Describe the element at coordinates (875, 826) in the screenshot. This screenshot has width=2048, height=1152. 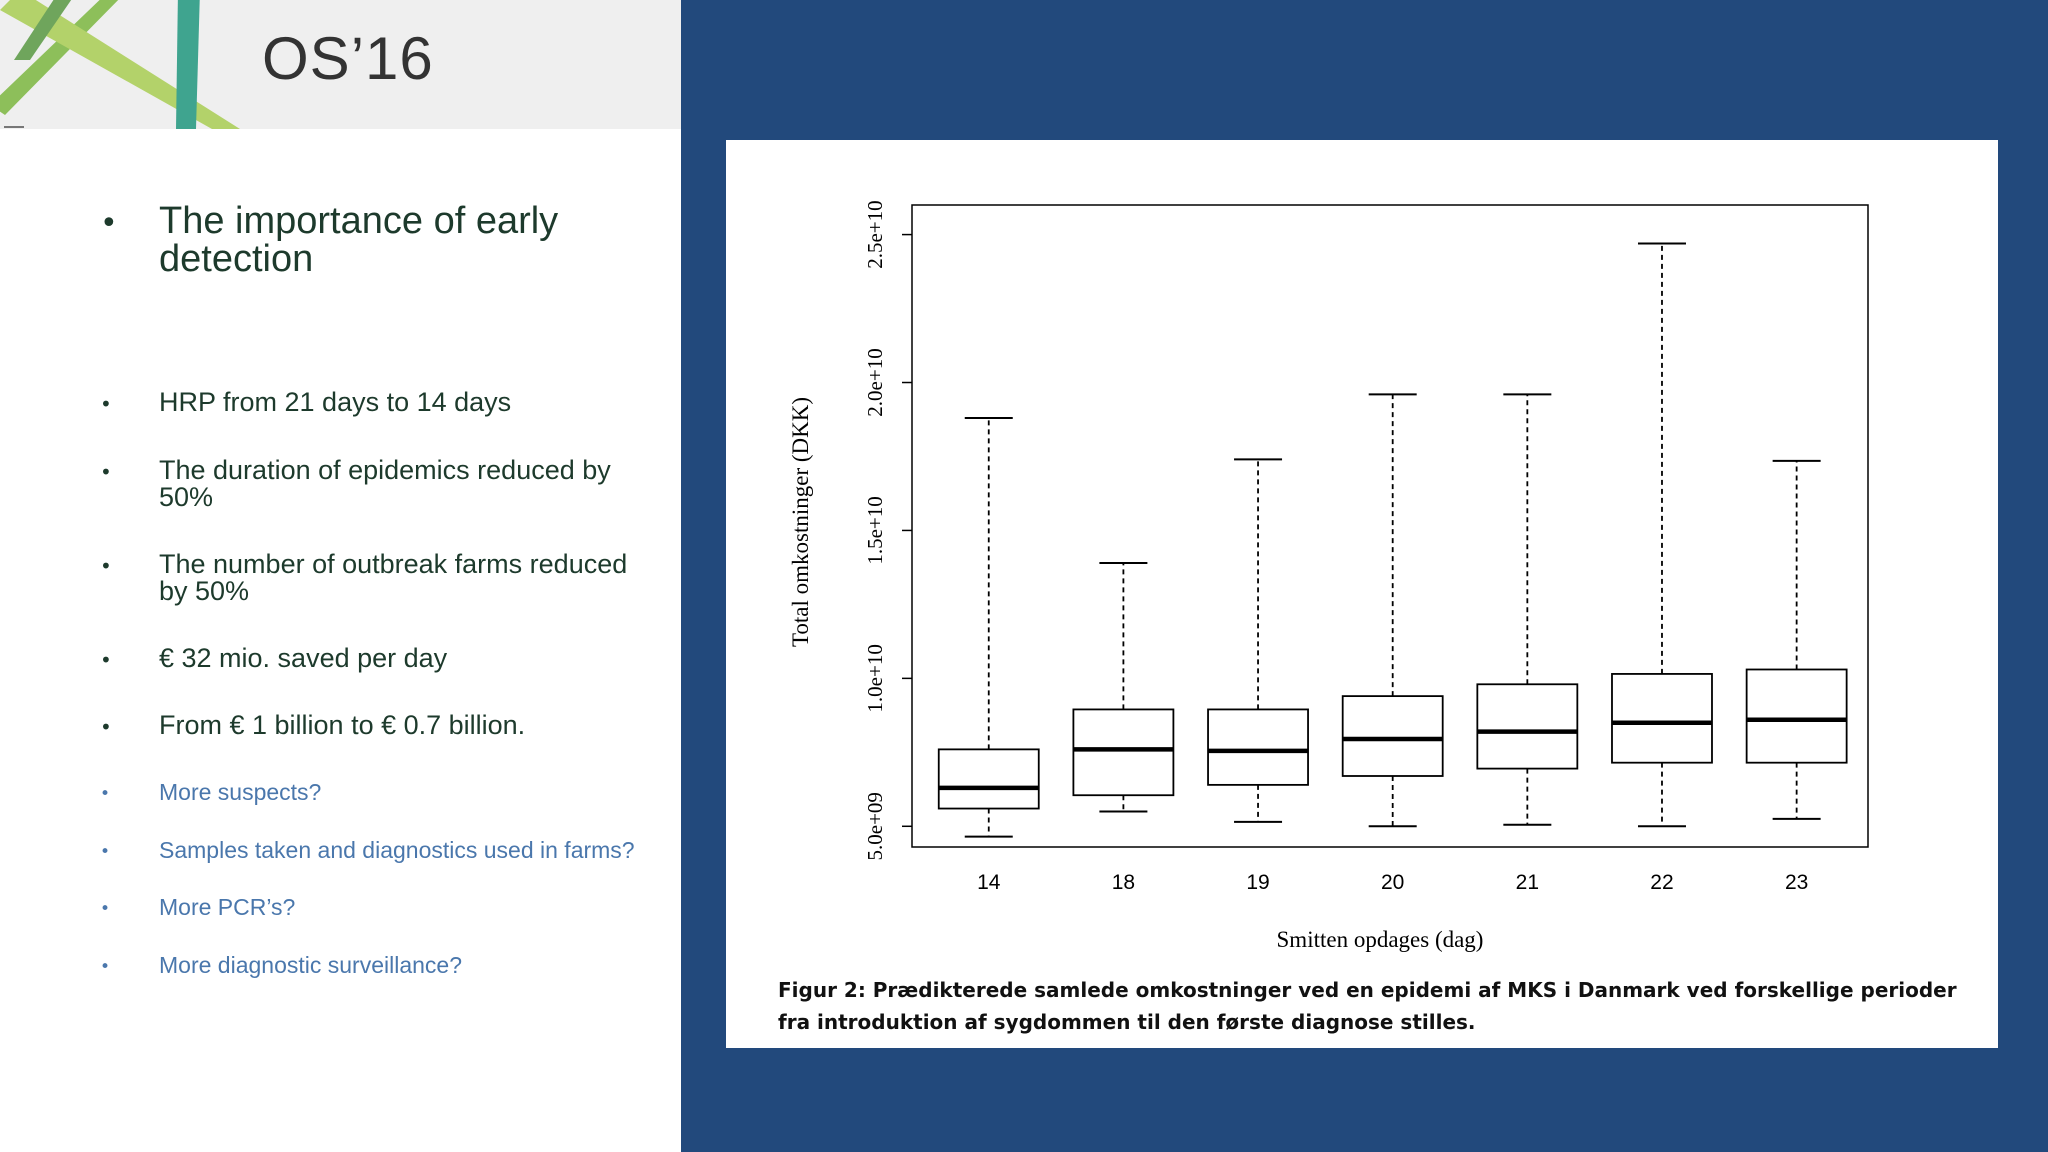
I see `y-tick-label: 5.0e+09` at that location.